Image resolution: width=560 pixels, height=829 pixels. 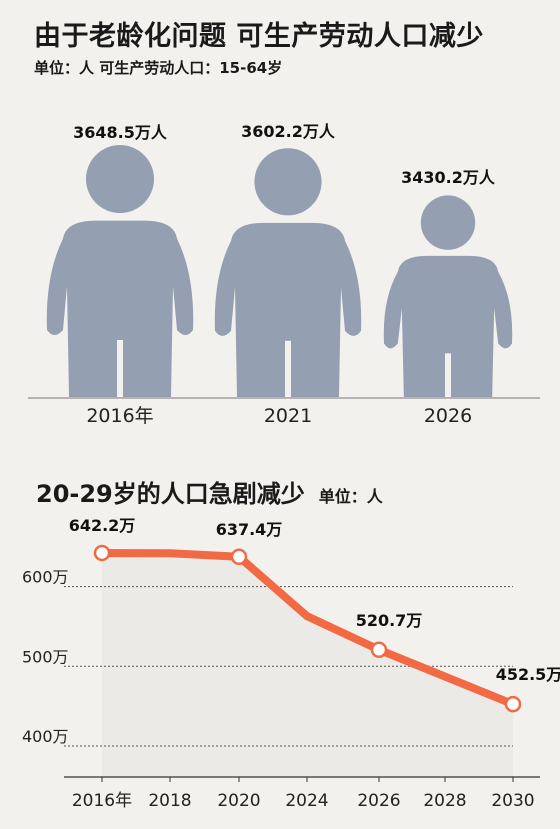 What do you see at coordinates (378, 801) in the screenshot?
I see `x-tick-label: 2026` at bounding box center [378, 801].